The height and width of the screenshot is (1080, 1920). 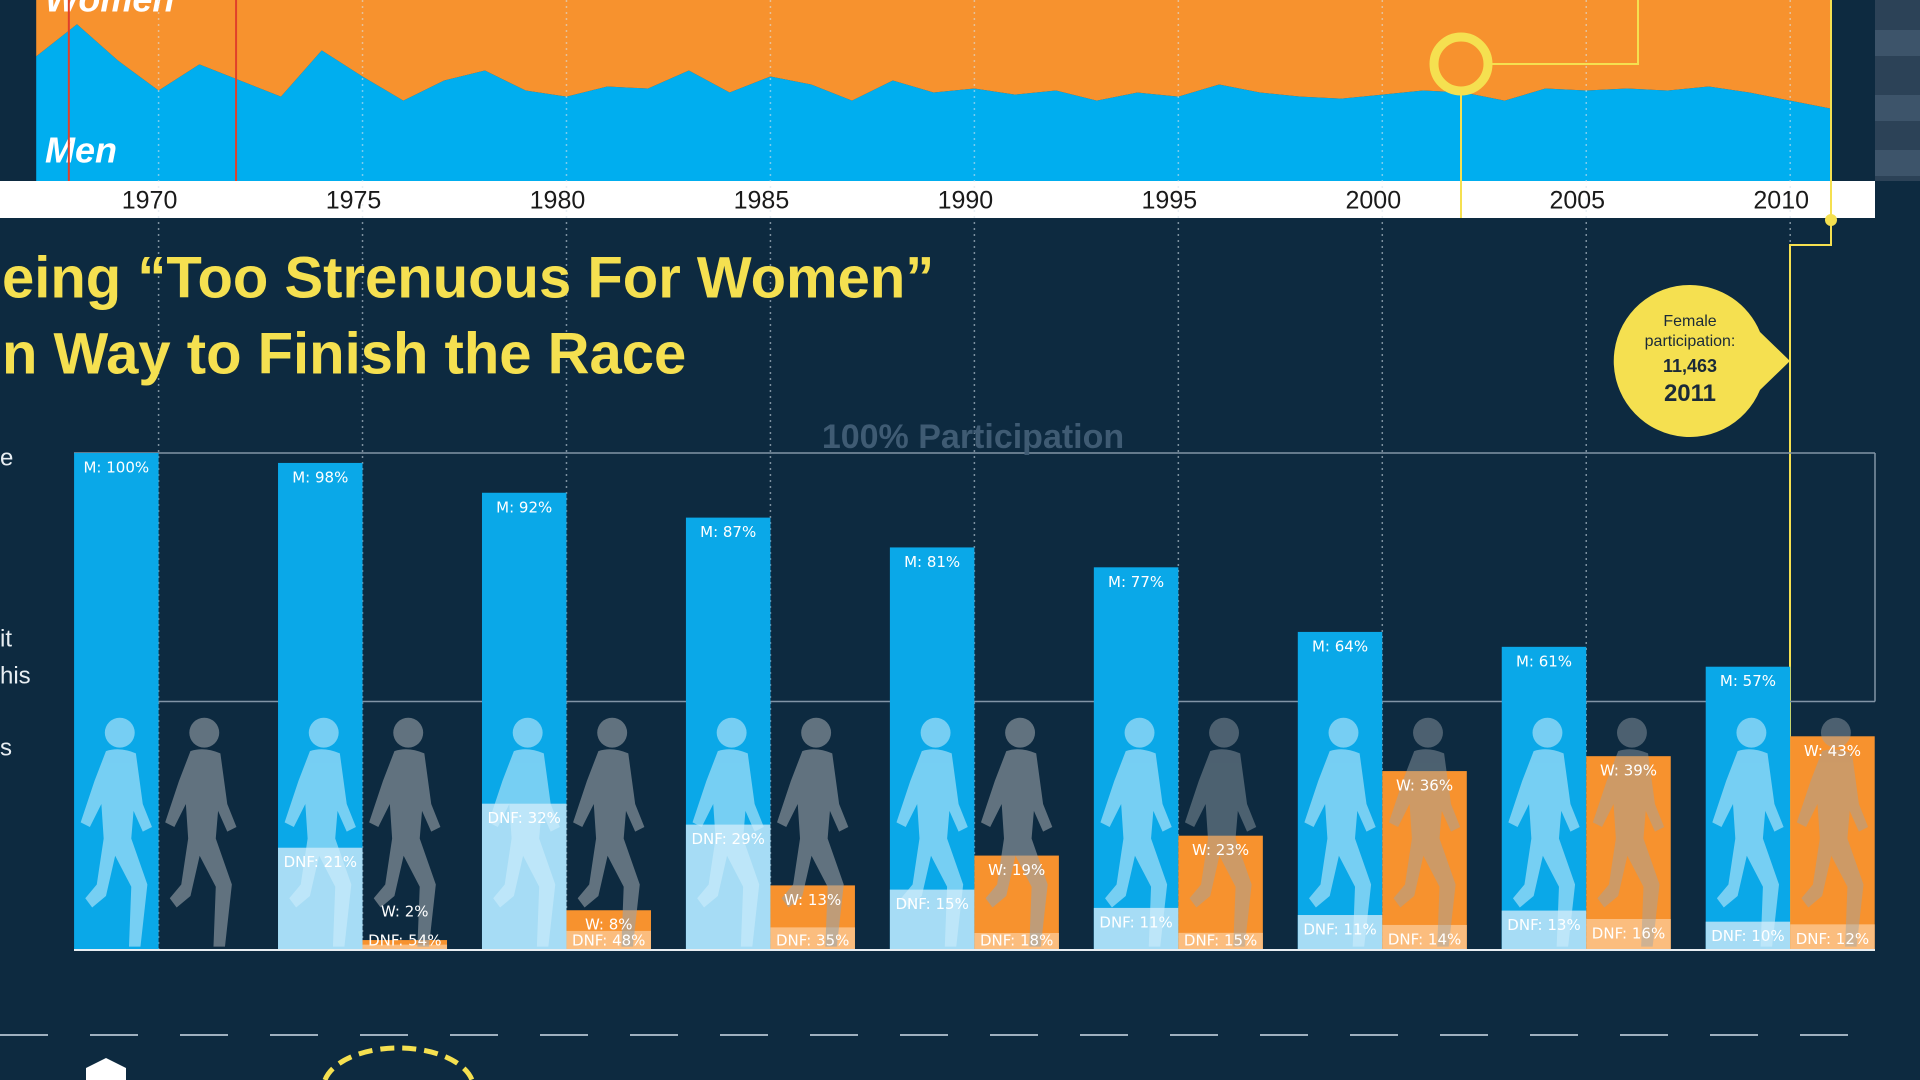 I want to click on connector, so click(x=1563, y=32).